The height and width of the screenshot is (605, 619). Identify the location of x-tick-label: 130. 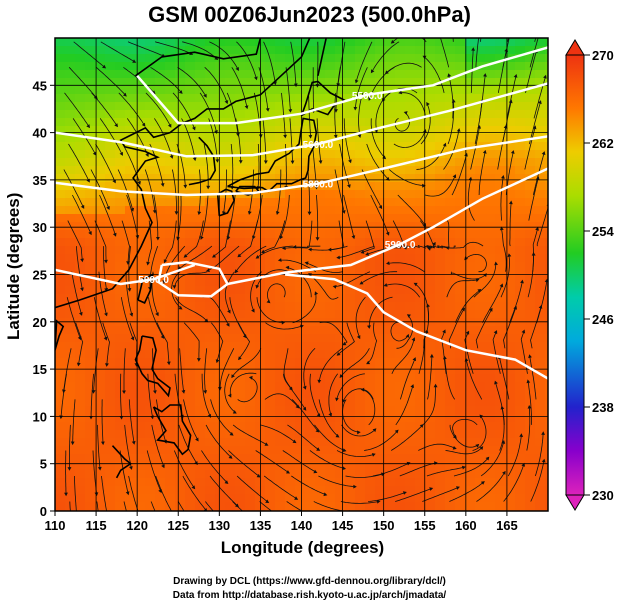
(219, 525).